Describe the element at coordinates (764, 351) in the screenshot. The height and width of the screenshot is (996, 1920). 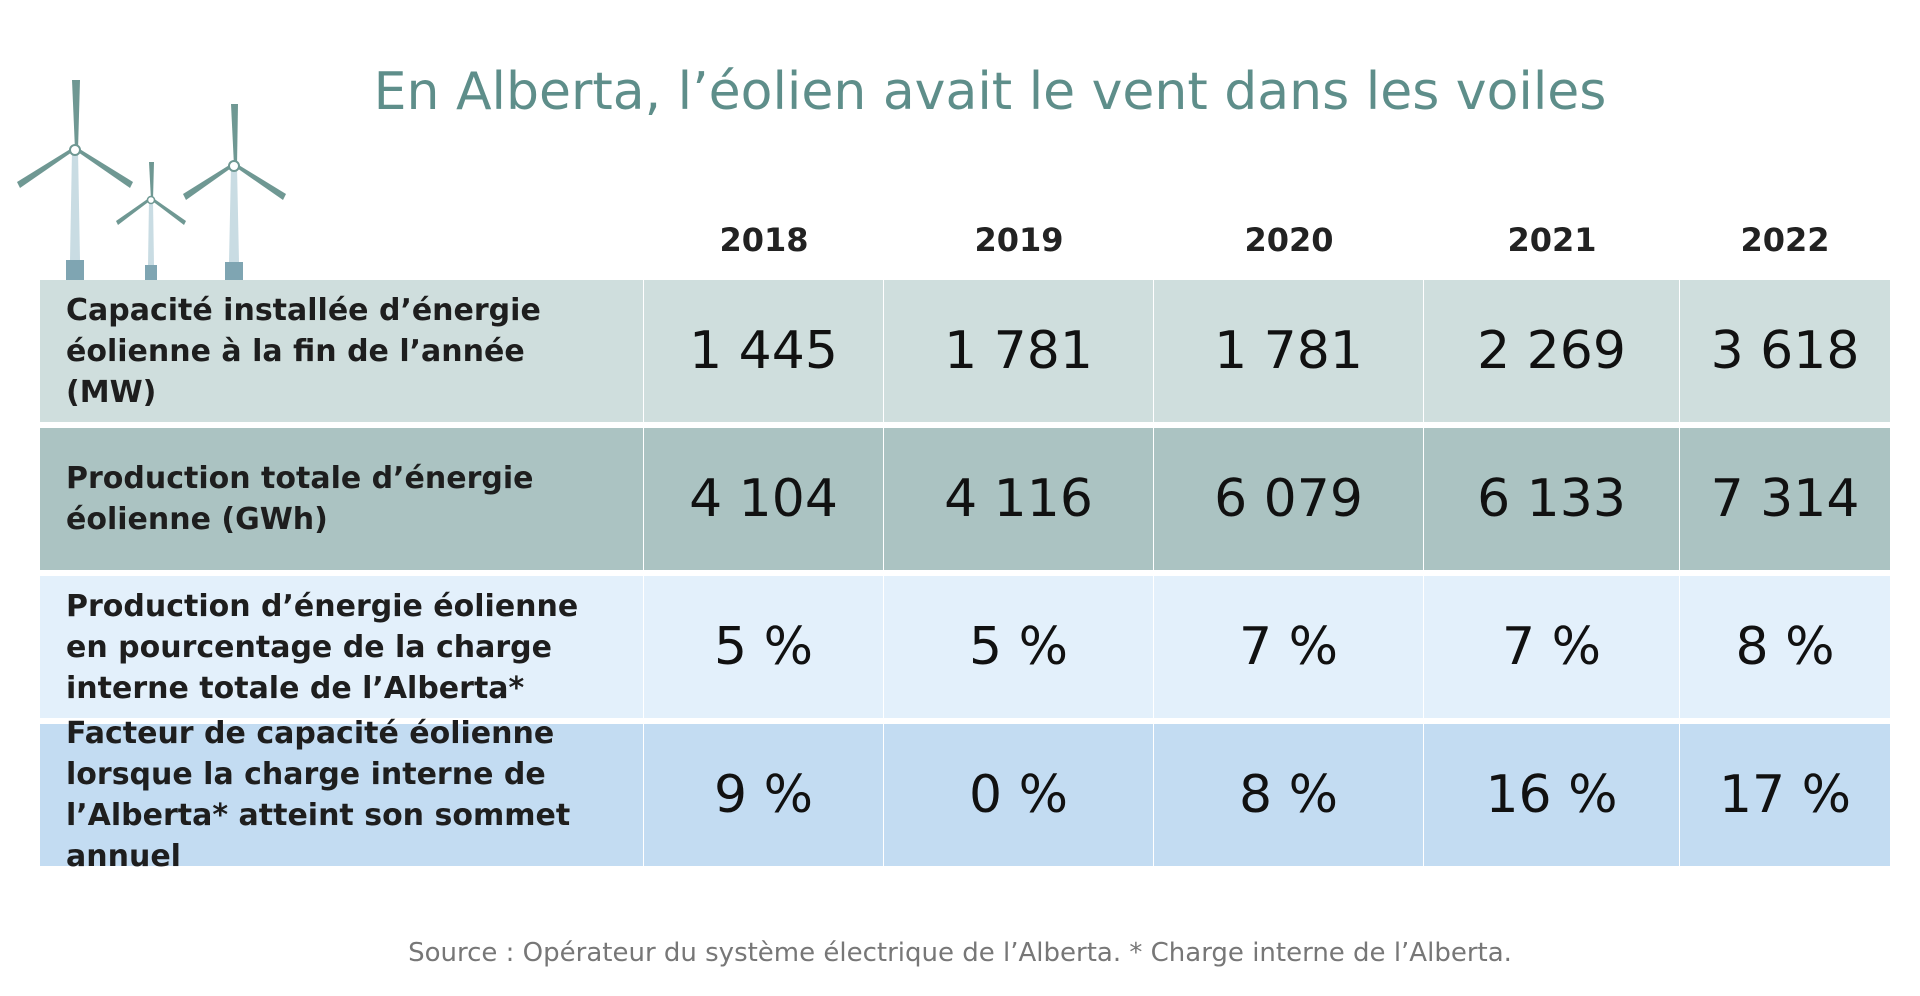
I see `table-cell: 1 445` at that location.